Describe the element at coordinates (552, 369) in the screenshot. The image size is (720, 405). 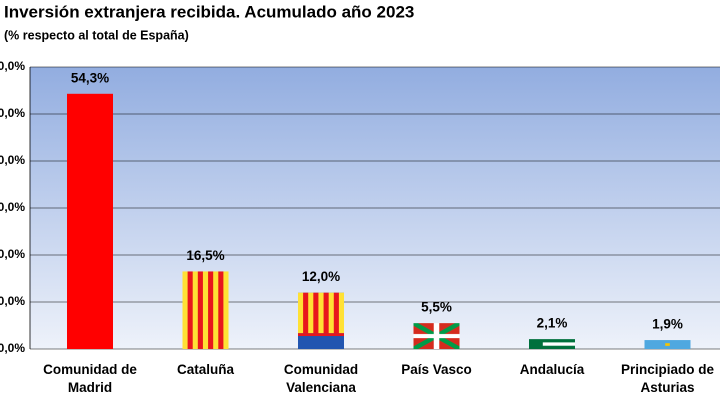
I see `x-tick-label: Andalucía` at that location.